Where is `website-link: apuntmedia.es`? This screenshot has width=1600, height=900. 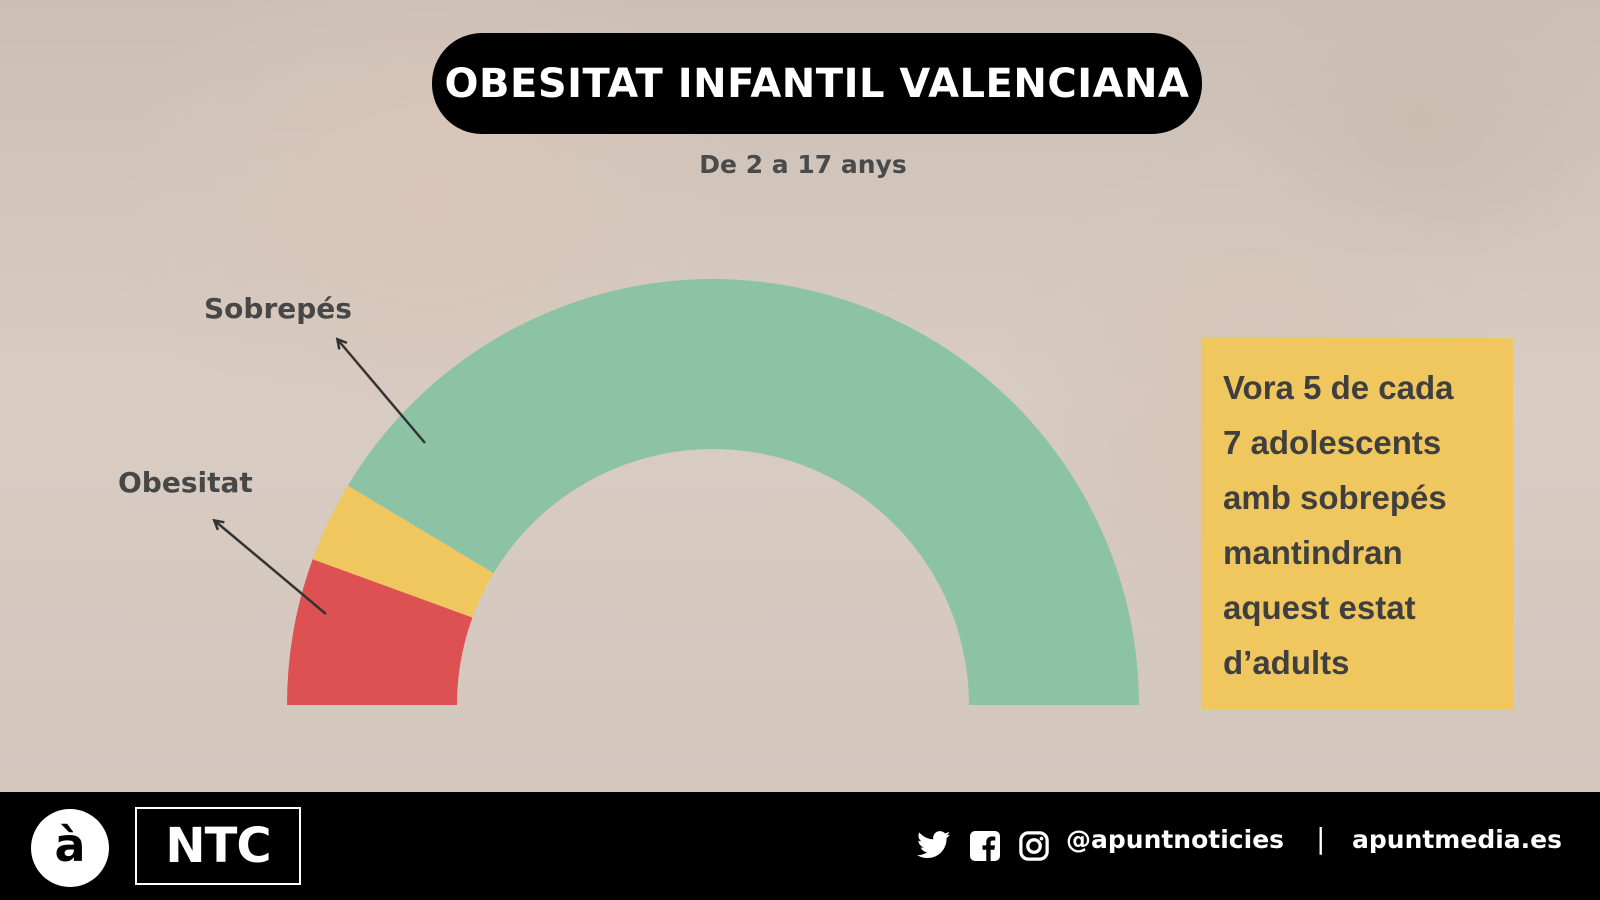
website-link: apuntmedia.es is located at coordinates (1457, 839).